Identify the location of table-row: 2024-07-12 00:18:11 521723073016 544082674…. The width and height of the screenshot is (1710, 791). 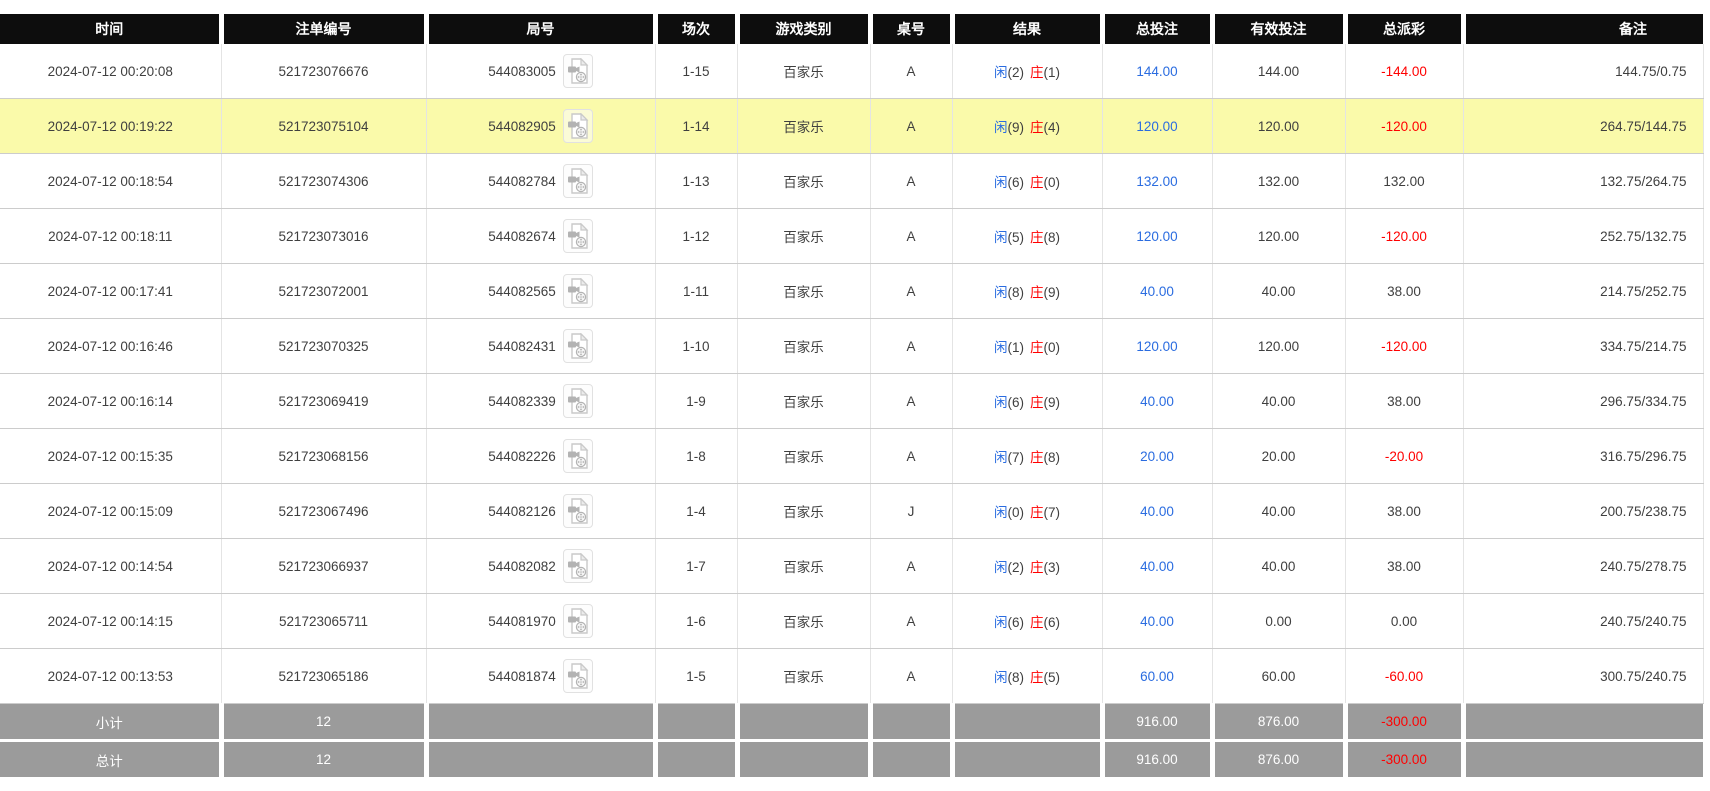
(852, 236).